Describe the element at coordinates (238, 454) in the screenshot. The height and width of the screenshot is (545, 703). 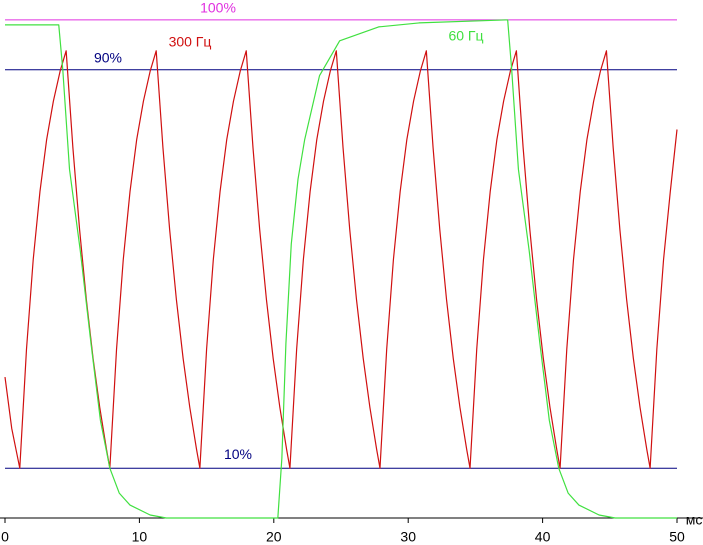
I see `reference-label: 10%` at that location.